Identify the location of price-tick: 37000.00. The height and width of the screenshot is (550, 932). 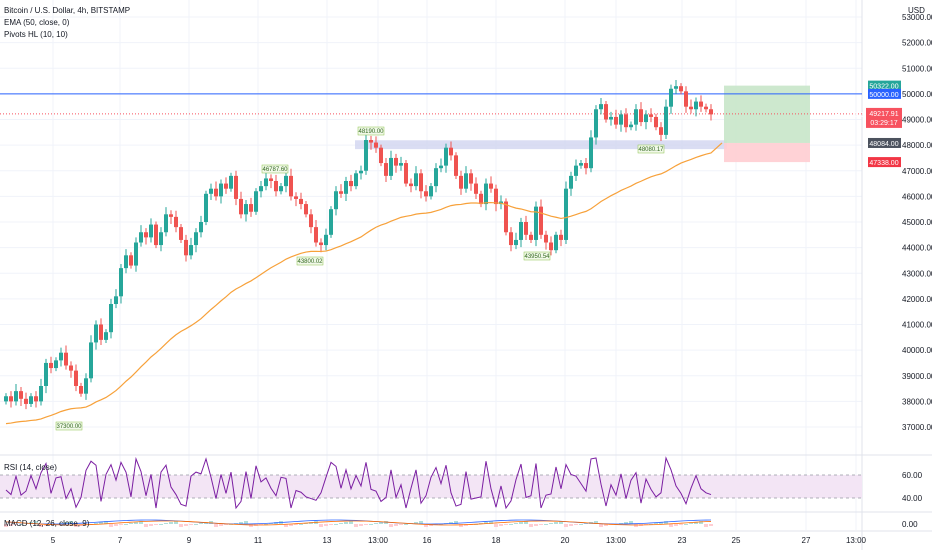
(917, 427).